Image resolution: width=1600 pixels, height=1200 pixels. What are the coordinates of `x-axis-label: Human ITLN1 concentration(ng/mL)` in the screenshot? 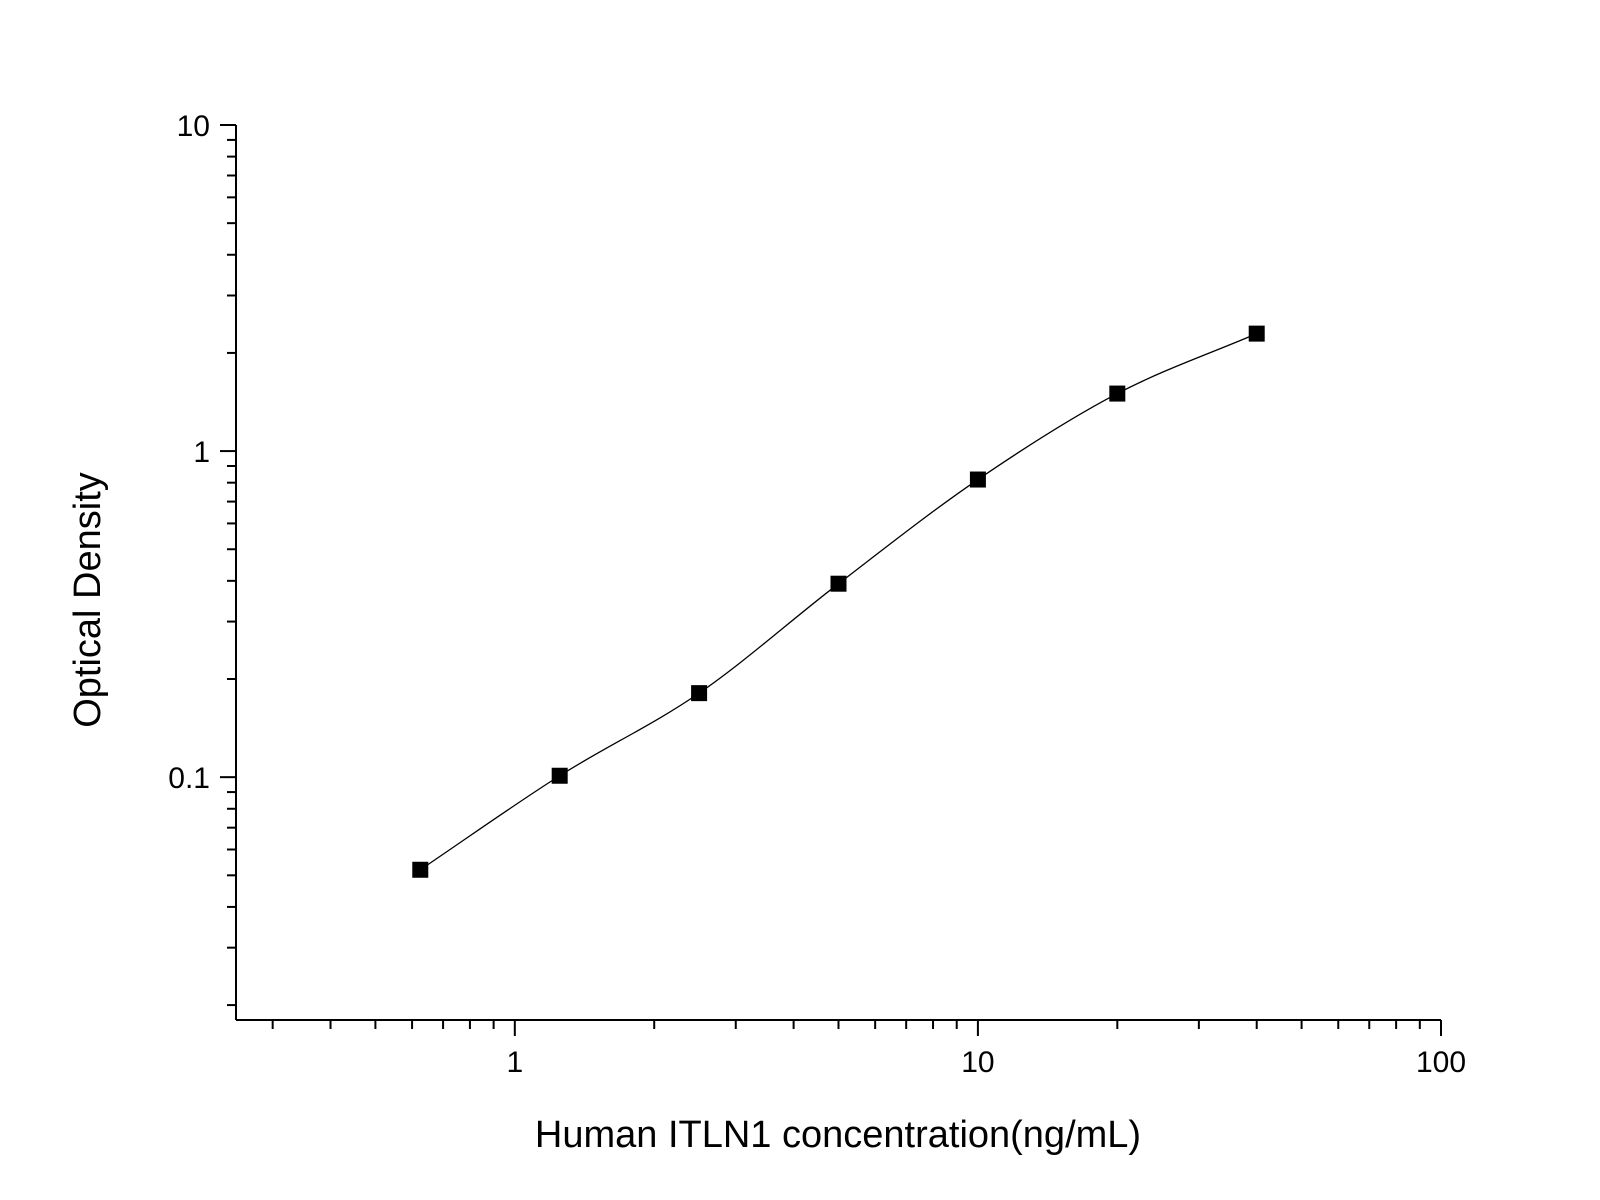 It's located at (838, 1135).